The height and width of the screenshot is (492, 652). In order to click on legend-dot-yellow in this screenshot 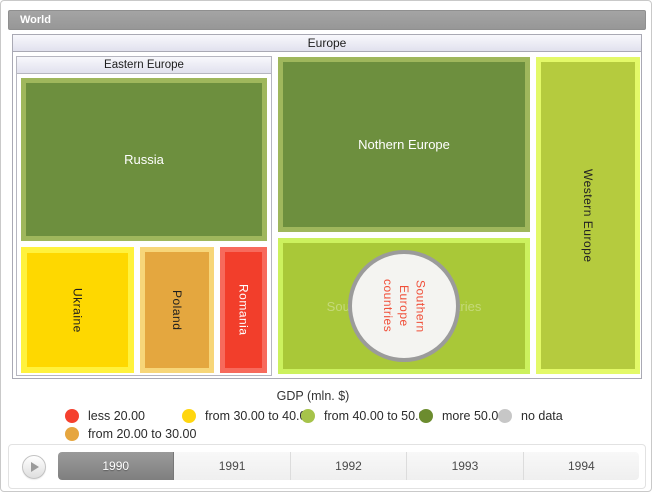, I will do `click(189, 416)`.